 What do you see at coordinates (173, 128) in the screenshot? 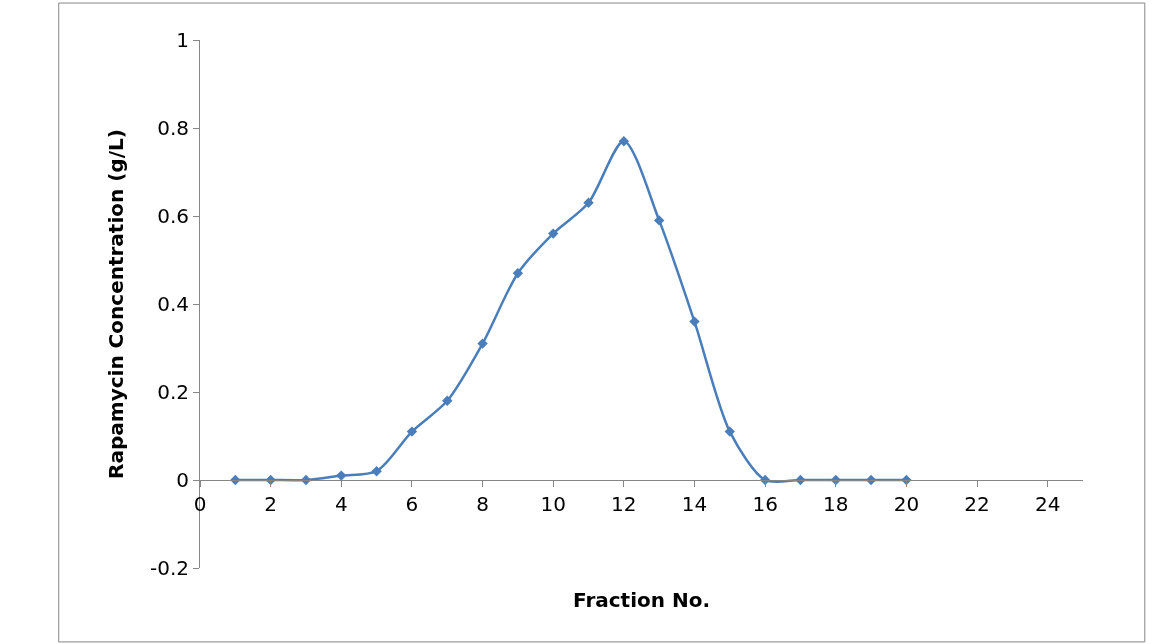
I see `y-tick-label: 0.8` at bounding box center [173, 128].